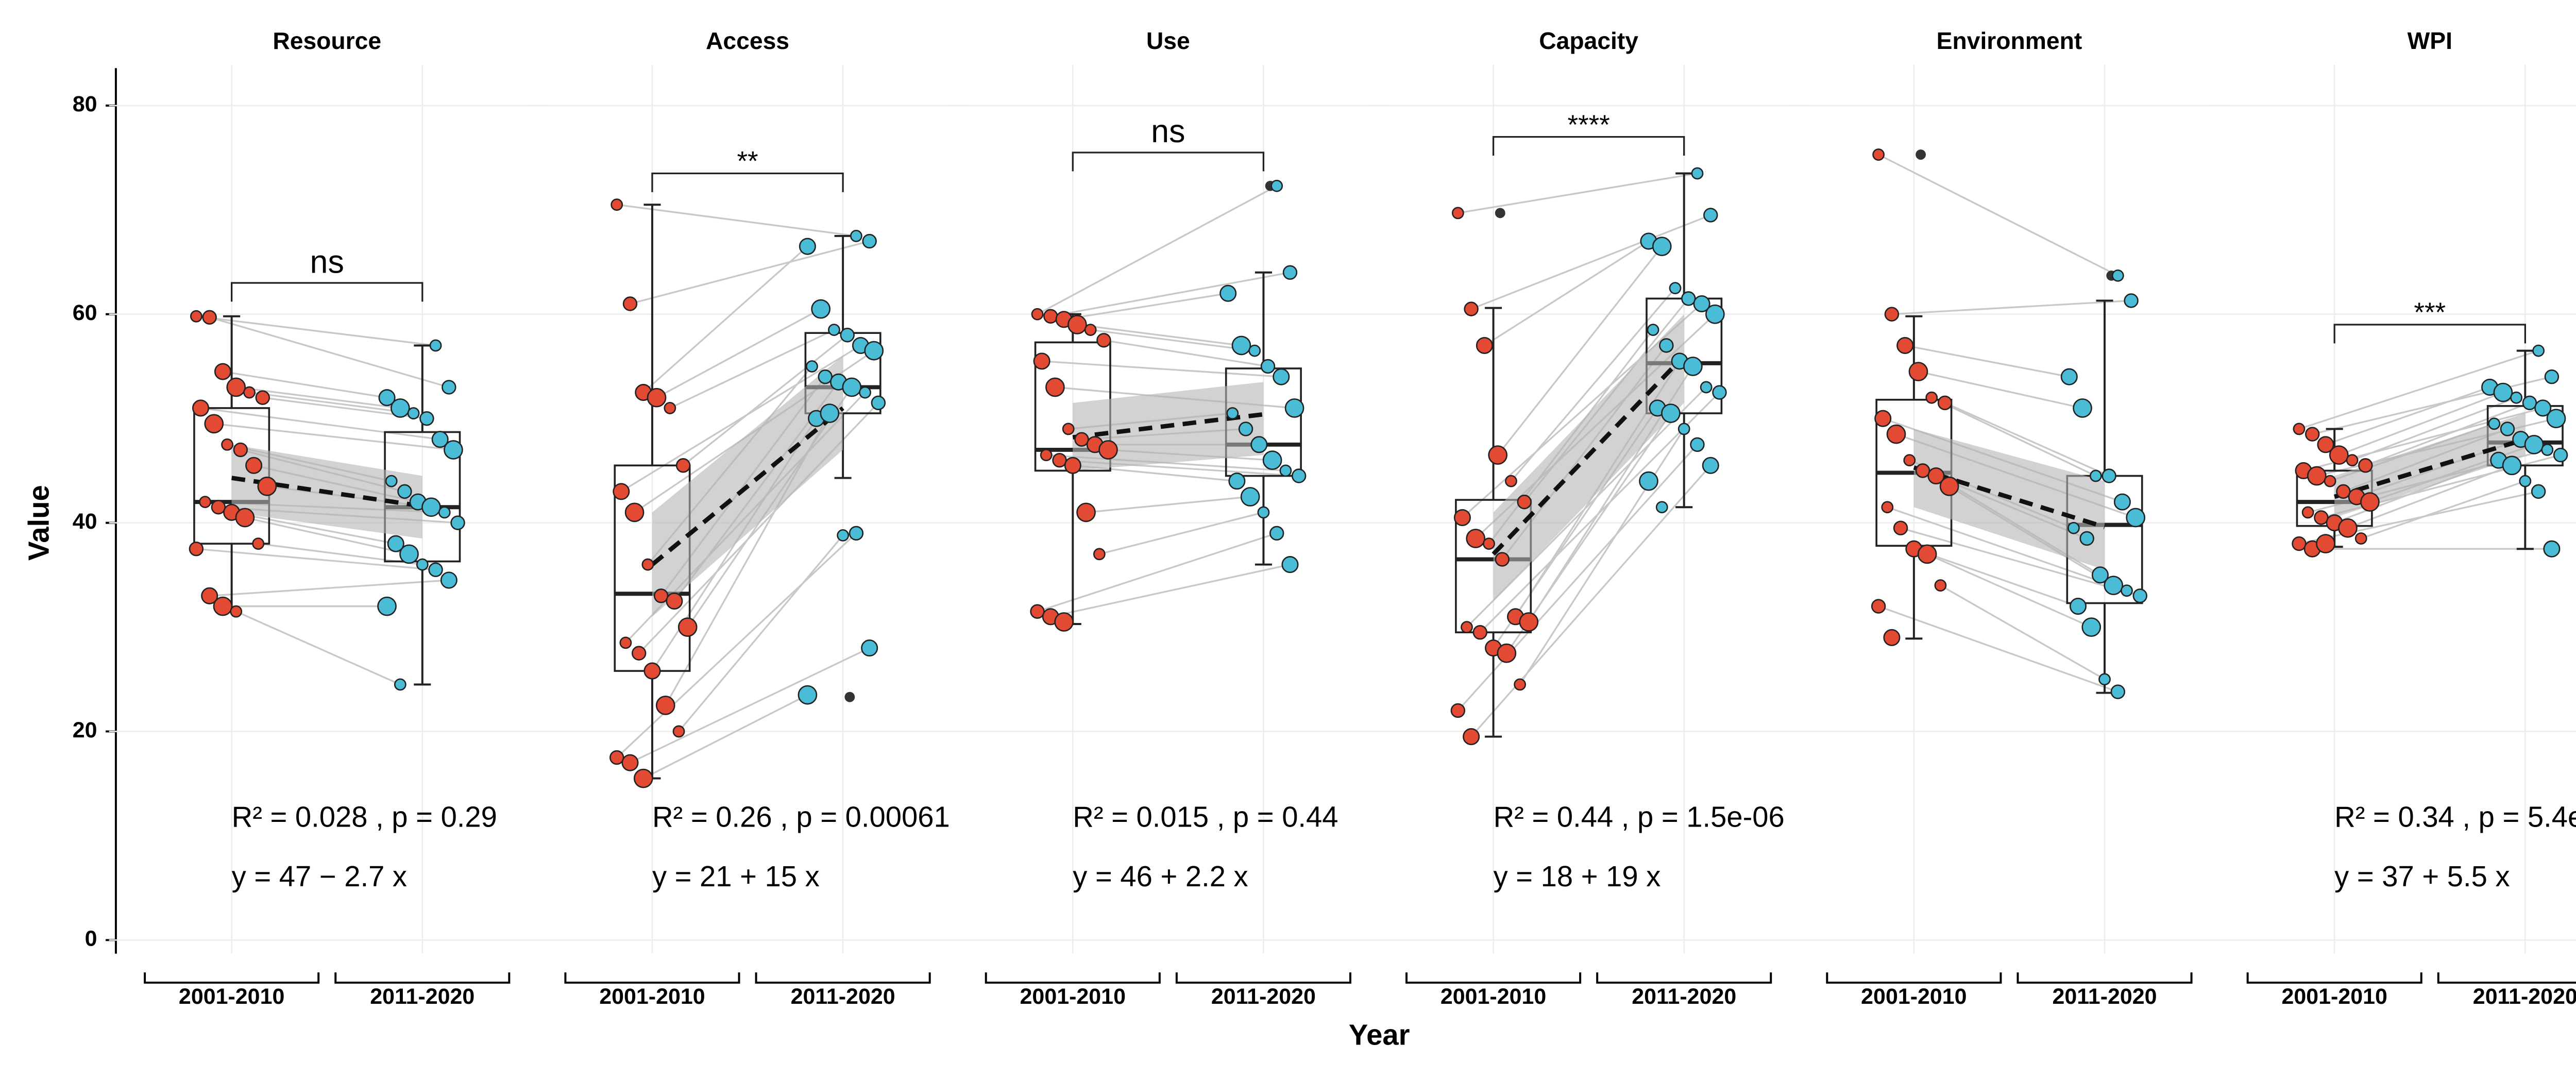 This screenshot has height=1078, width=2576. Describe the element at coordinates (85, 730) in the screenshot. I see `y-tick-label: 20` at that location.